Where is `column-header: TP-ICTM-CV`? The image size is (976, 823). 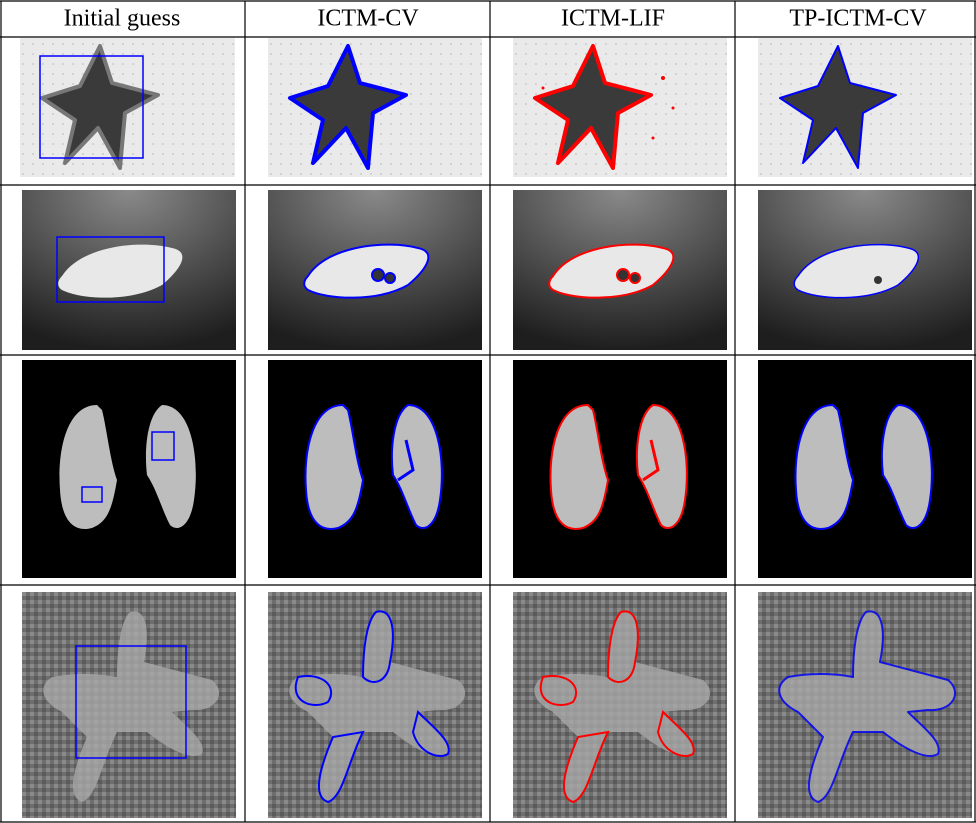 column-header: TP-ICTM-CV is located at coordinates (858, 19).